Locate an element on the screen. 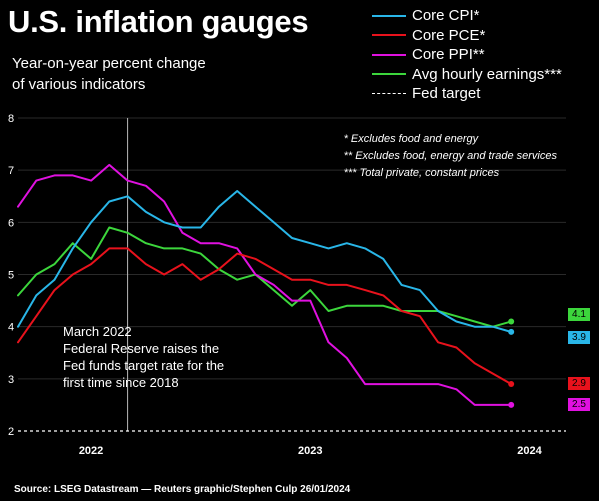 The image size is (599, 501). y-axis-ticks: 2 3 4 5 6 7 8 is located at coordinates (11, 275).